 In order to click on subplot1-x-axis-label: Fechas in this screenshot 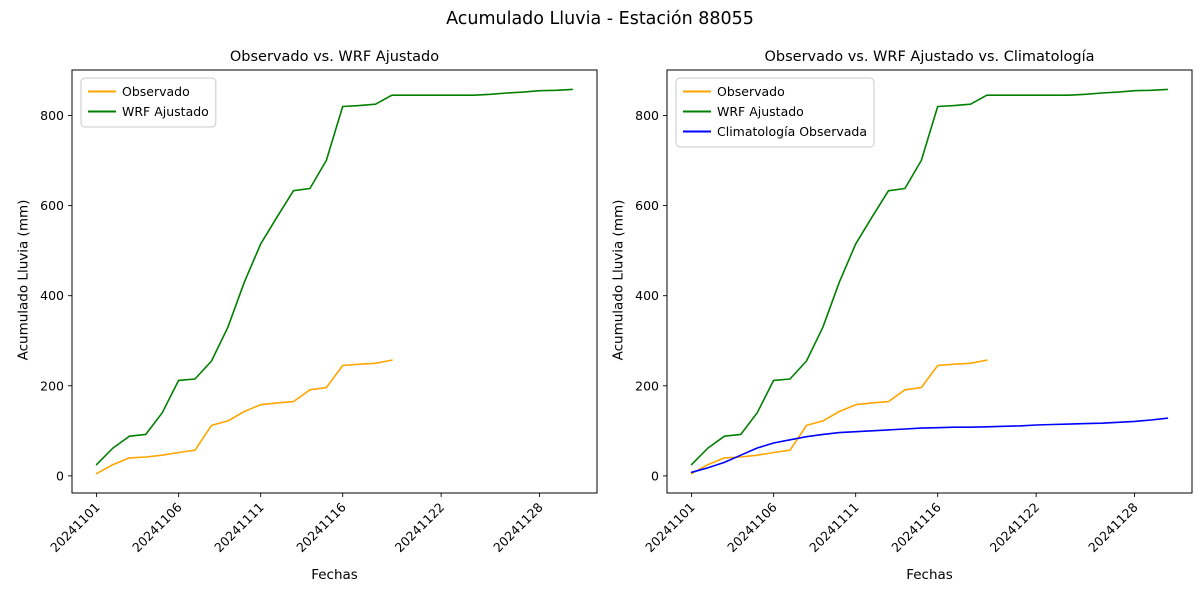, I will do `click(334, 575)`.